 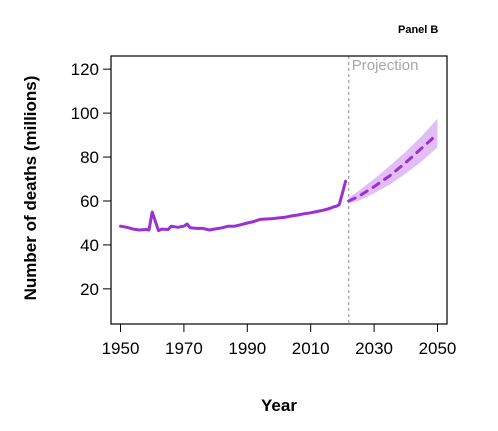 What do you see at coordinates (184, 348) in the screenshot?
I see `x-tick-label-1970: 1970` at bounding box center [184, 348].